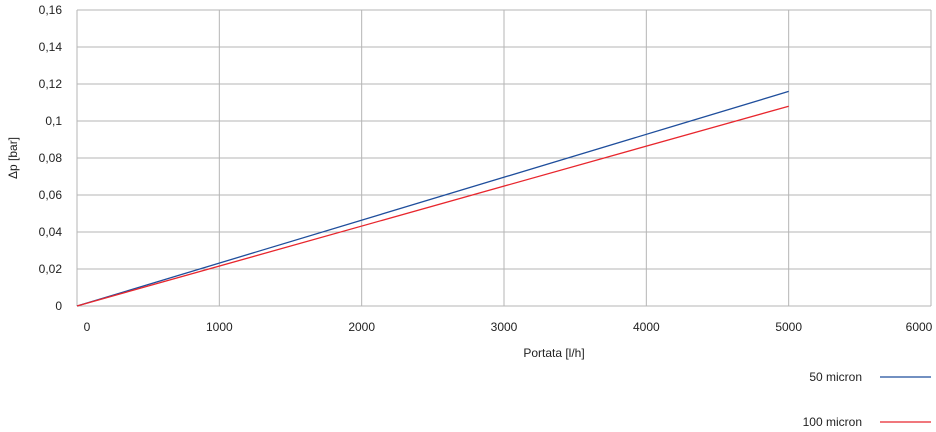 This screenshot has height=432, width=936. Describe the element at coordinates (51, 47) in the screenshot. I see `y-tick-label: 0,14` at that location.